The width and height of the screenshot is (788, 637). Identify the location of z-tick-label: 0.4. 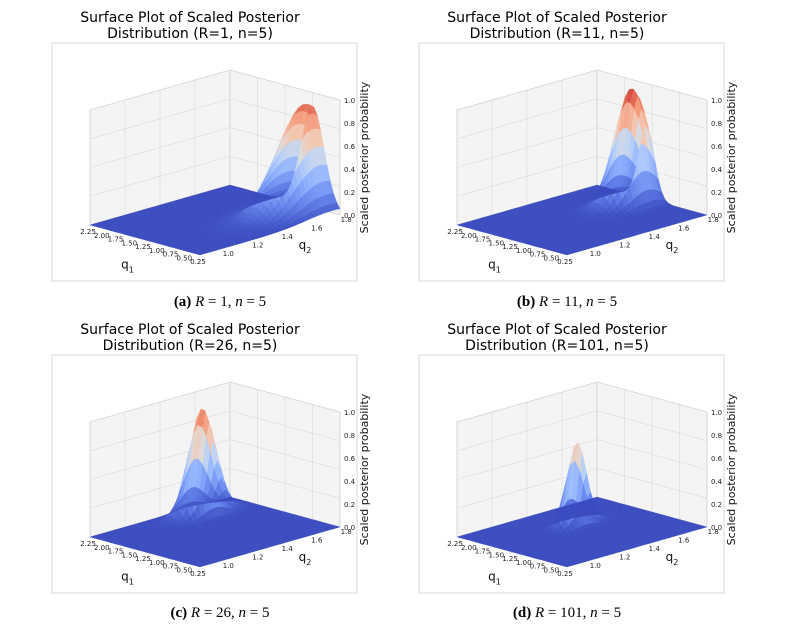
(717, 482).